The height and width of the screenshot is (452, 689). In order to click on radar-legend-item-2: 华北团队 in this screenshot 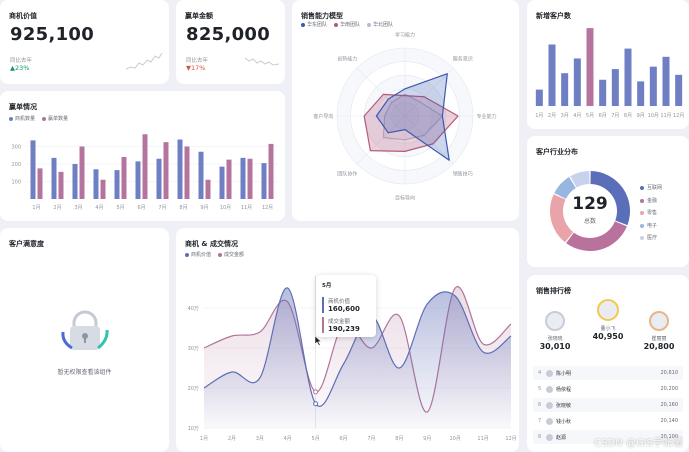, I will do `click(380, 24)`.